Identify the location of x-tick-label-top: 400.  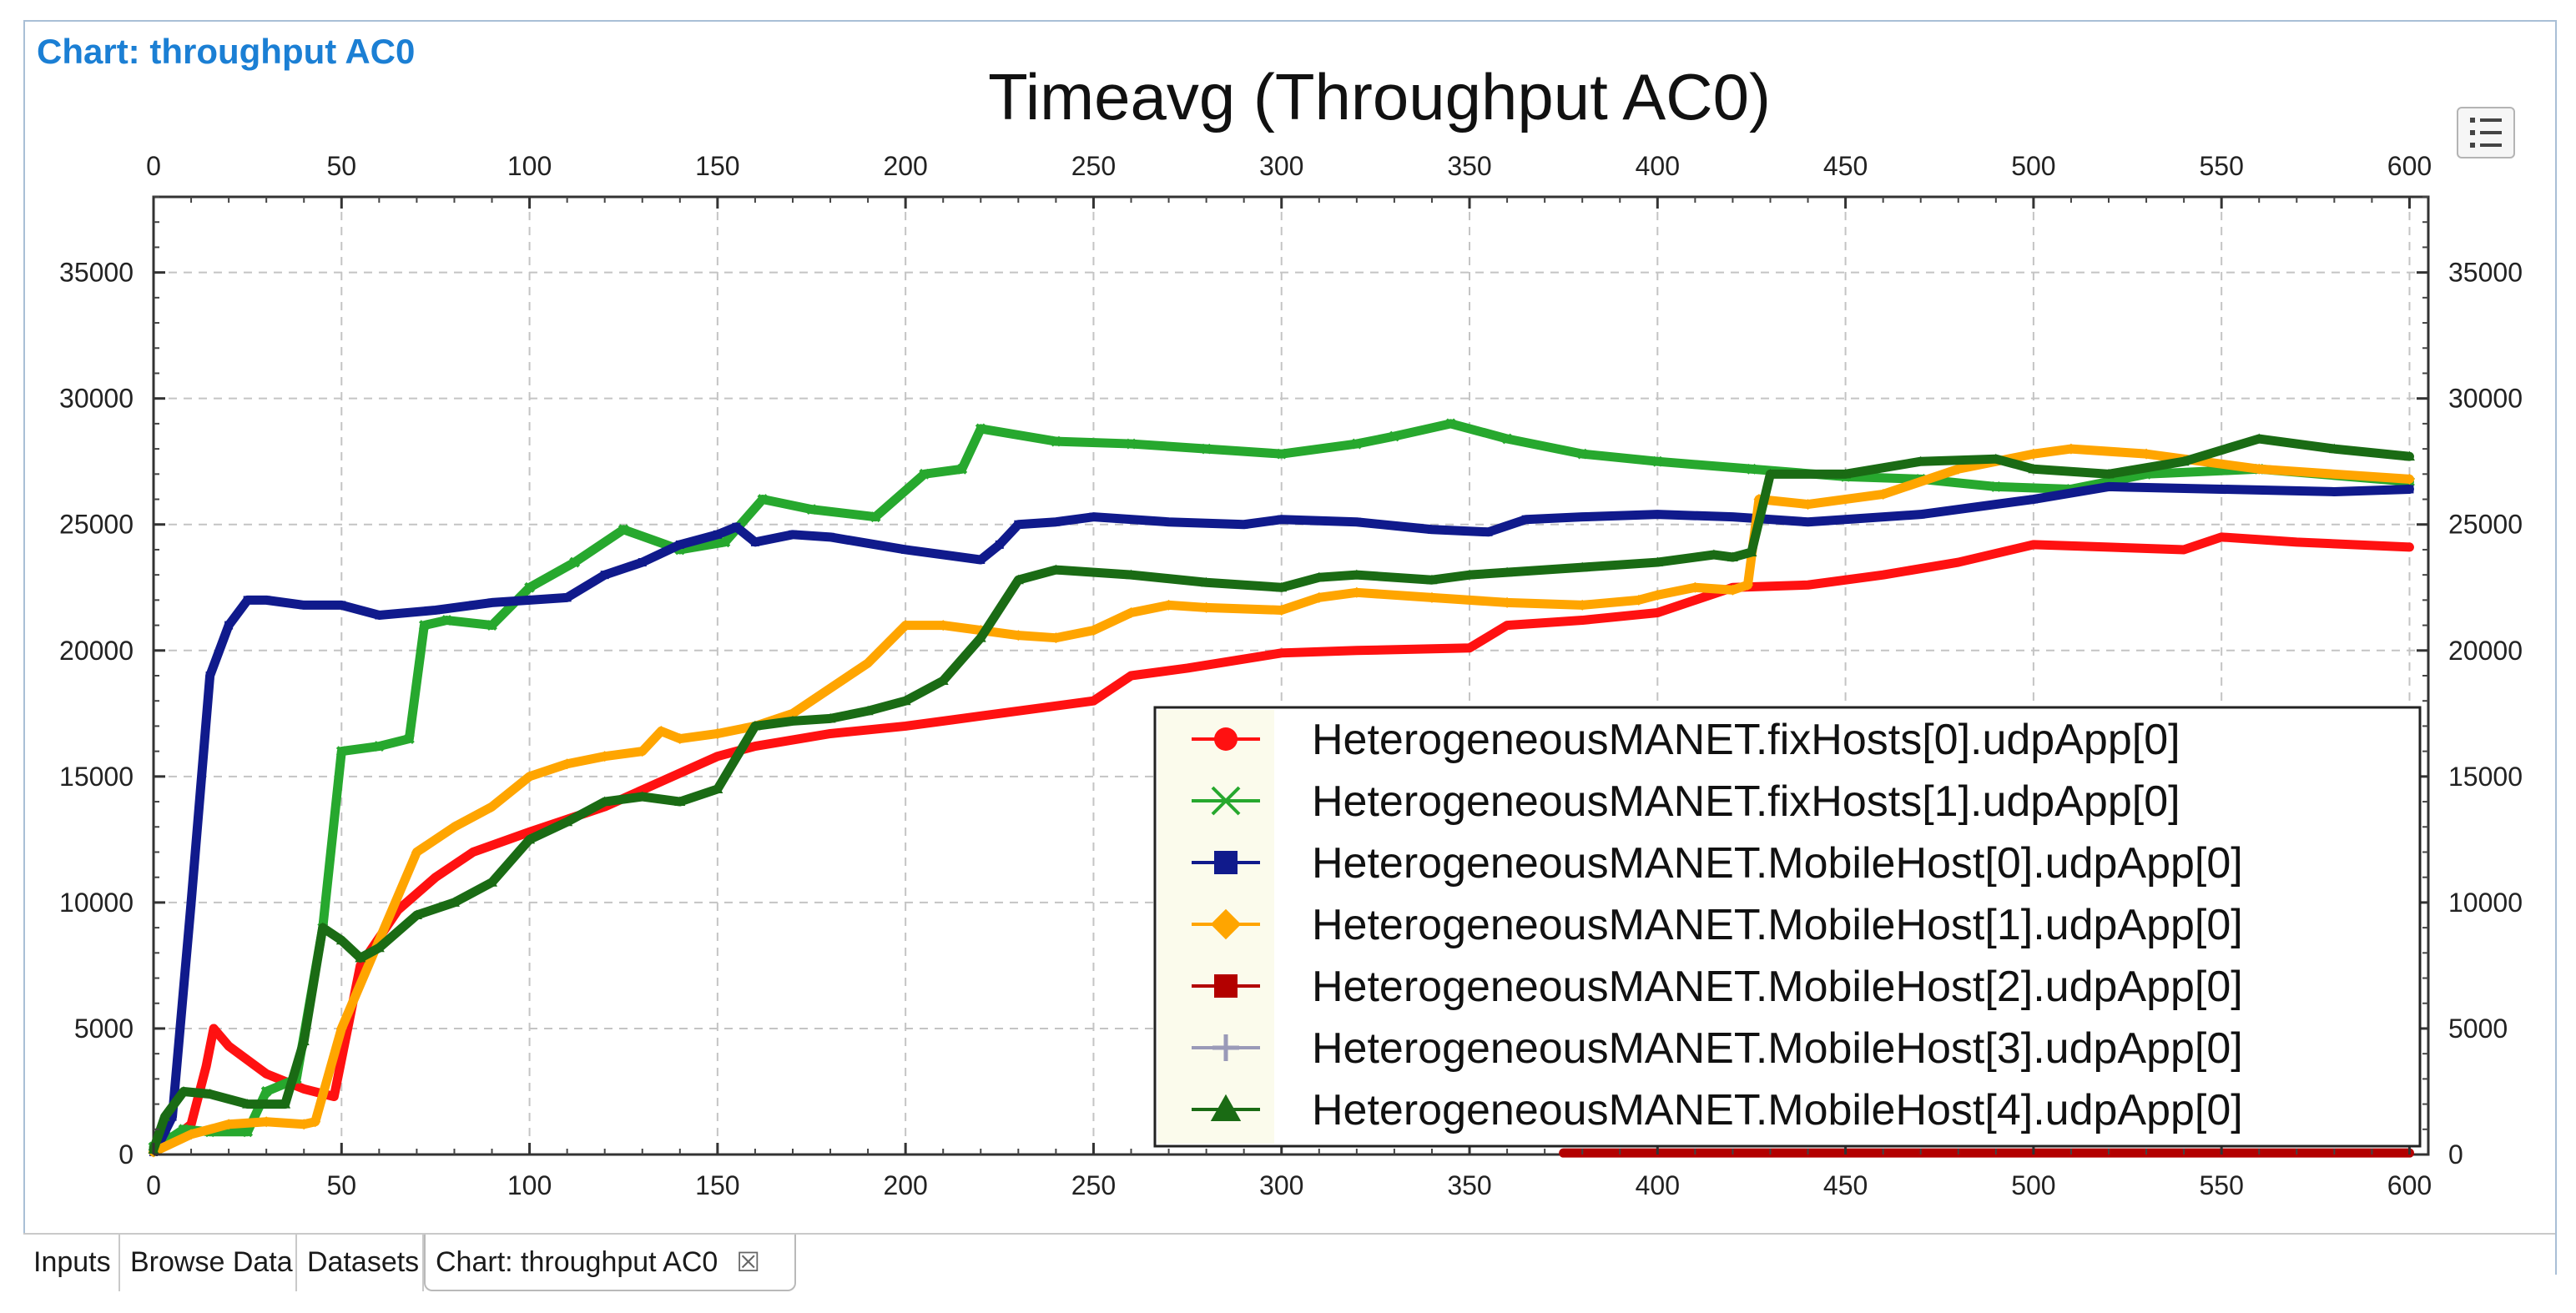
(1658, 166).